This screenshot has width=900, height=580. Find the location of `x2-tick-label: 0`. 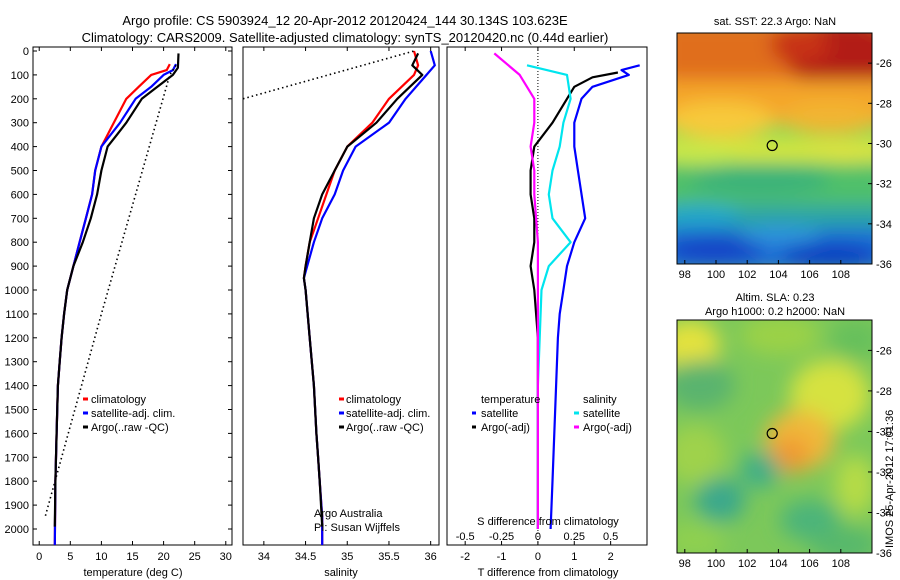

x2-tick-label: 0 is located at coordinates (538, 537).